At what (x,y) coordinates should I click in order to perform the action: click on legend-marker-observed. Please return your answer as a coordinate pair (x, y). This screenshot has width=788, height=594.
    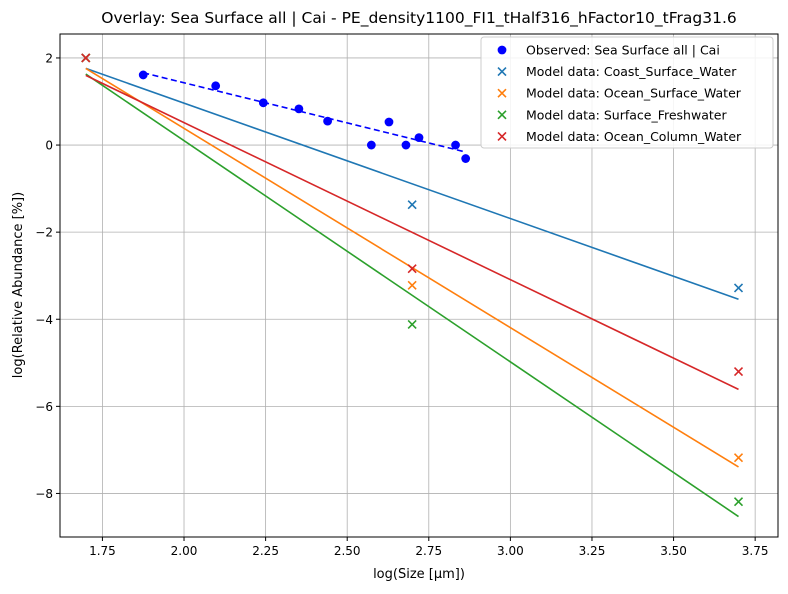
    Looking at the image, I should click on (502, 50).